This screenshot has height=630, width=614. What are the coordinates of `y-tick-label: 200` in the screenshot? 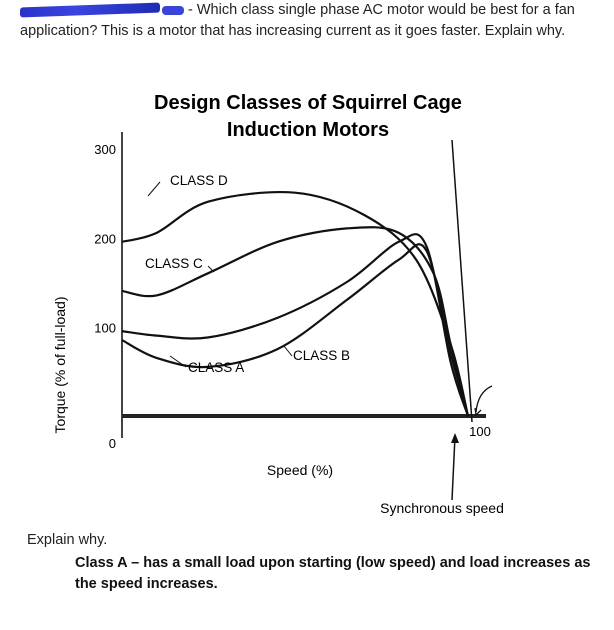 It's located at (105, 238).